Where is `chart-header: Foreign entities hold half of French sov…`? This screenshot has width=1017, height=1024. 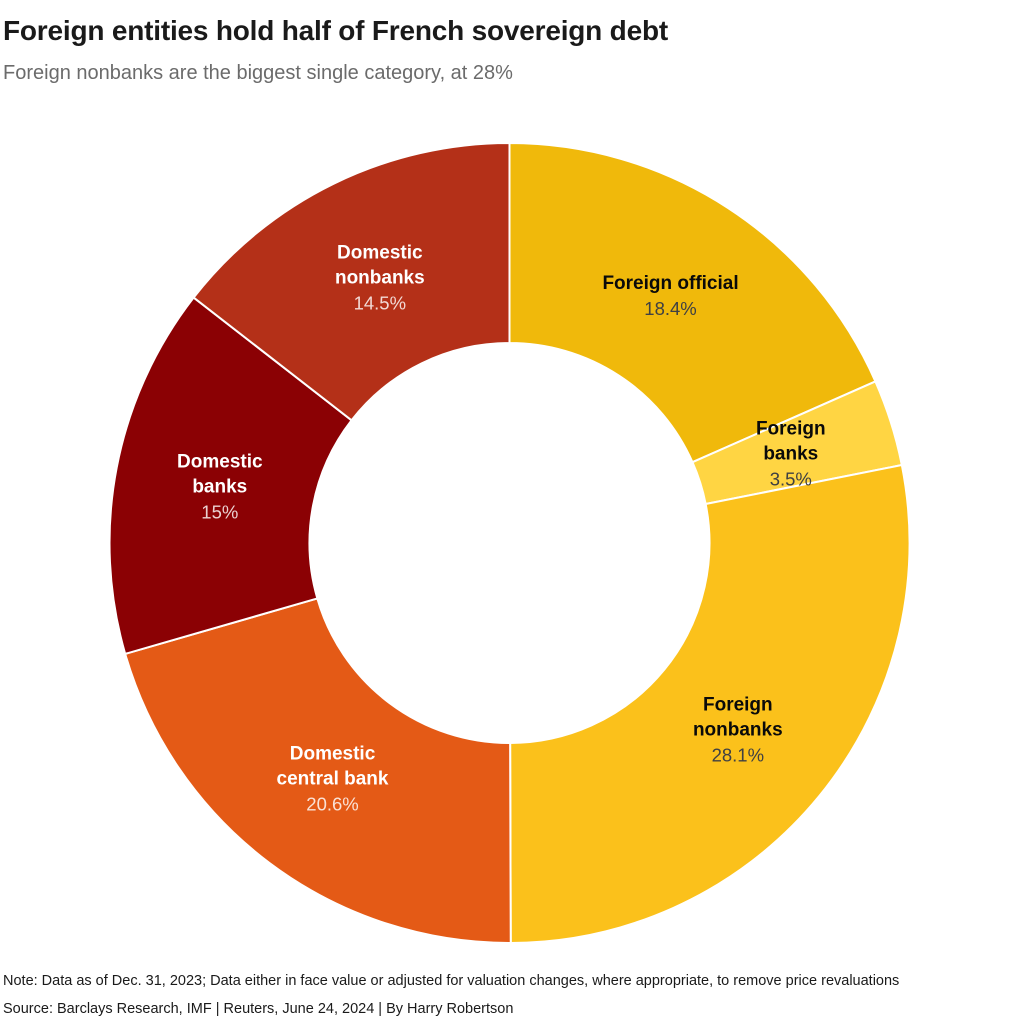 chart-header: Foreign entities hold half of French sov… is located at coordinates (508, 49).